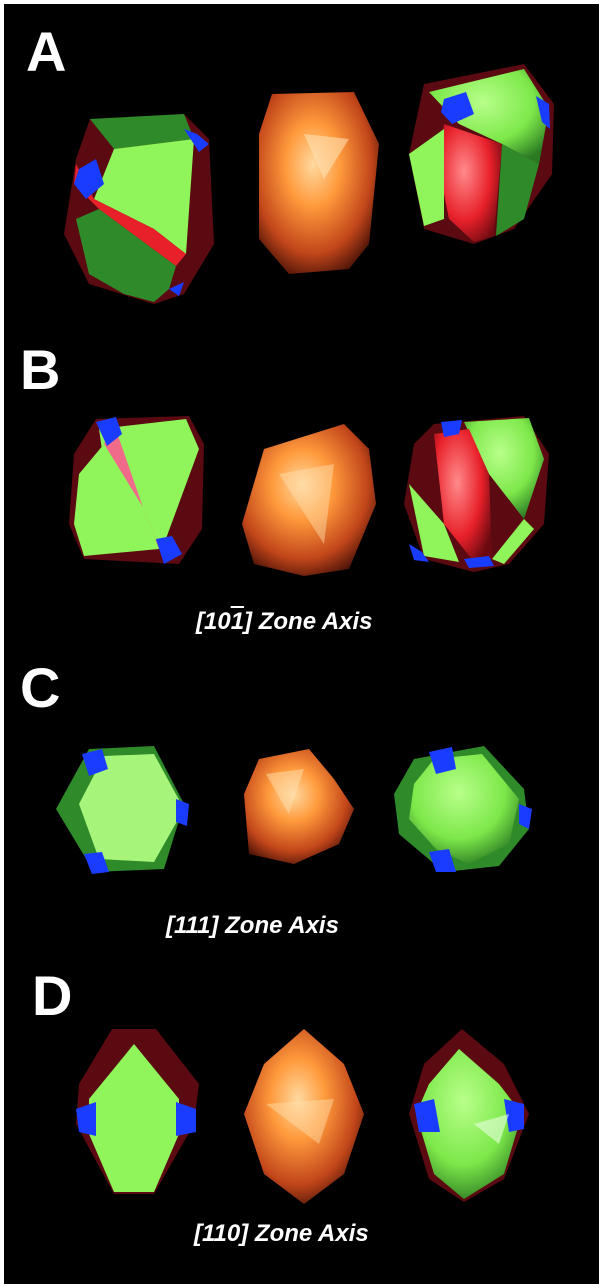 Image resolution: width=603 pixels, height=1288 pixels. I want to click on zone-label-b-suffix: ] Zone Axis, so click(308, 621).